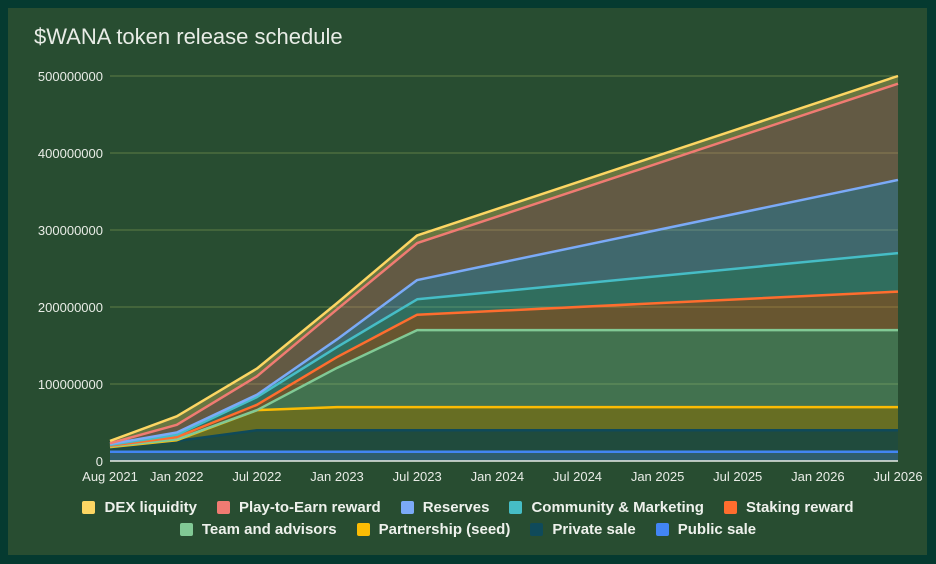 This screenshot has height=564, width=936. I want to click on area-partnership-seed-, so click(504, 427).